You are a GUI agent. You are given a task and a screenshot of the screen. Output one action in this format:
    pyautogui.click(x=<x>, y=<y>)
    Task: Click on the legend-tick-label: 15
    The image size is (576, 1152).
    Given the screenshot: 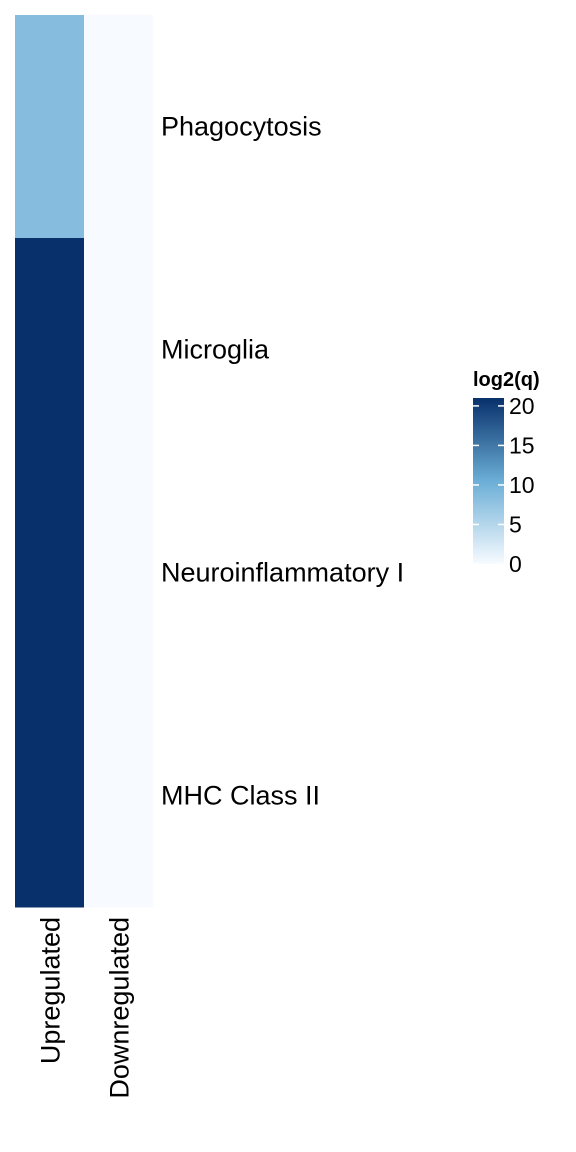 What is the action you would take?
    pyautogui.click(x=522, y=445)
    